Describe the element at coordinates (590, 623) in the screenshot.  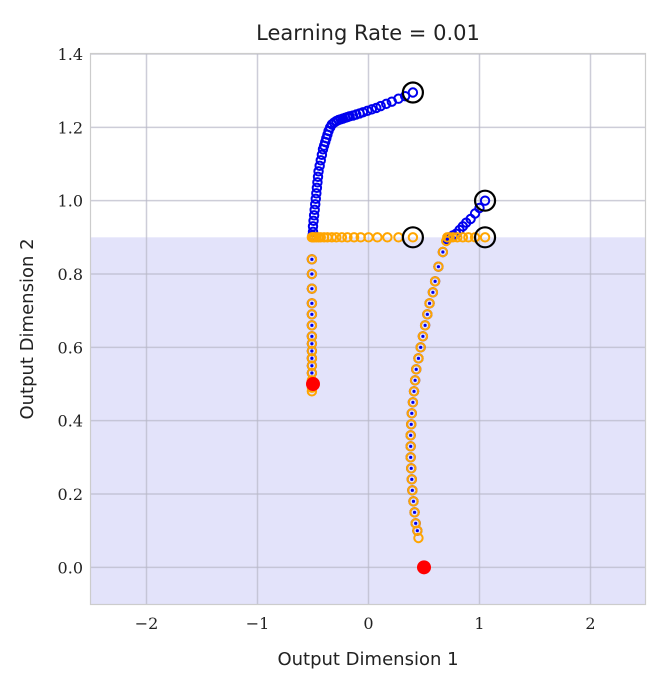
I see `x-tick-label: 2` at that location.